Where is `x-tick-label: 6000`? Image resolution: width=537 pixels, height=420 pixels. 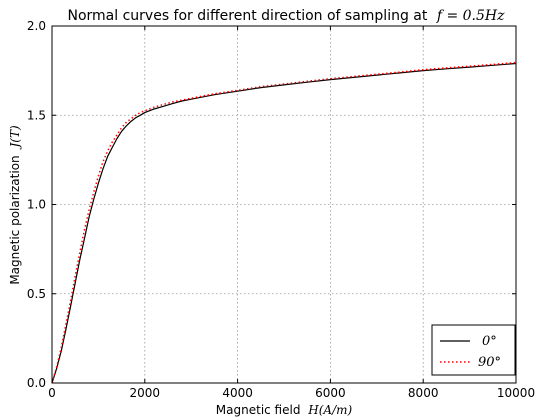
x-tick-label: 6000 is located at coordinates (330, 393).